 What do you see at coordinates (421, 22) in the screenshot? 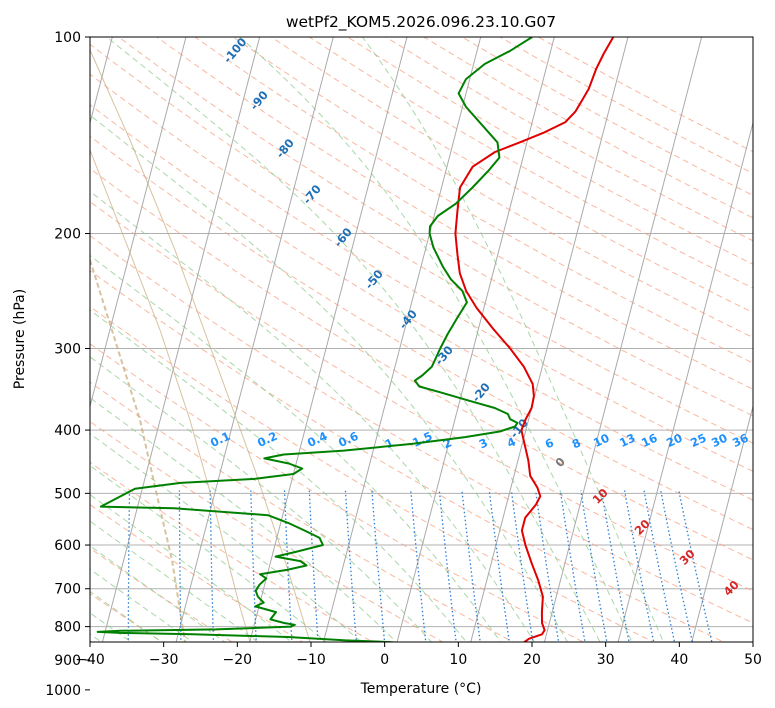
I see `chart-title: wetPf2_KOM5.2026.096.23.10.G07` at bounding box center [421, 22].